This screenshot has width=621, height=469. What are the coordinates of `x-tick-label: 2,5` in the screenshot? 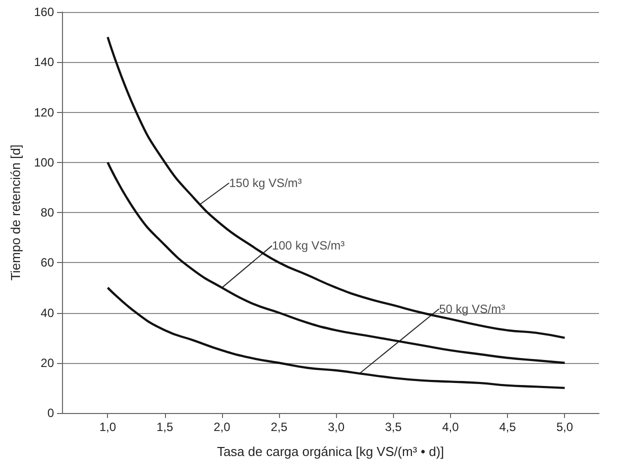 It's located at (279, 427).